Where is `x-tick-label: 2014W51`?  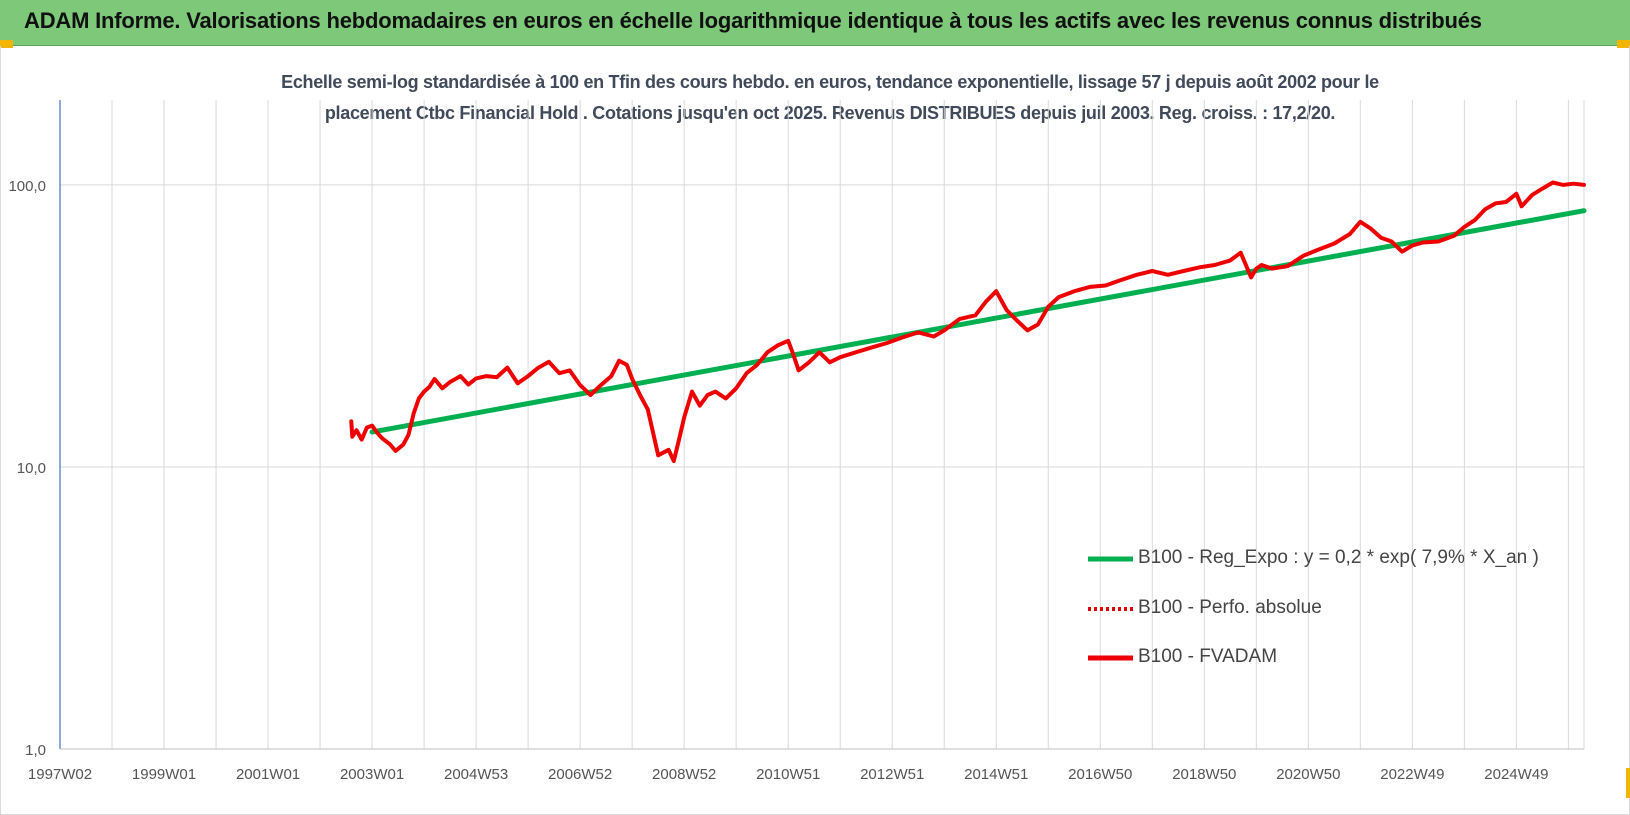
x-tick-label: 2014W51 is located at coordinates (996, 774).